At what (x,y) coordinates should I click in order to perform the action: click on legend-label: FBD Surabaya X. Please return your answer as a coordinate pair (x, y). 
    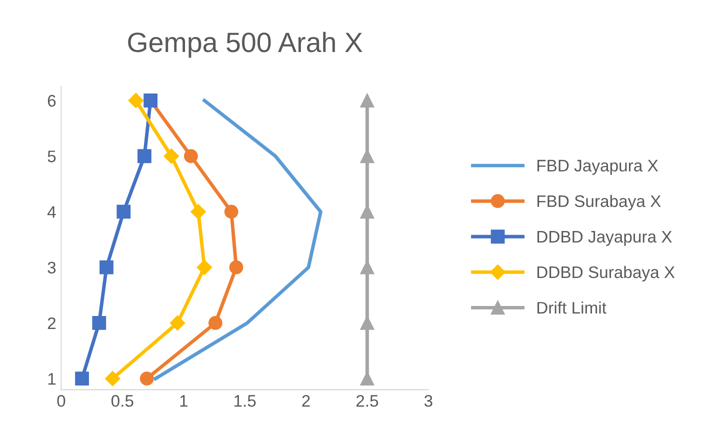
    Looking at the image, I should click on (599, 202).